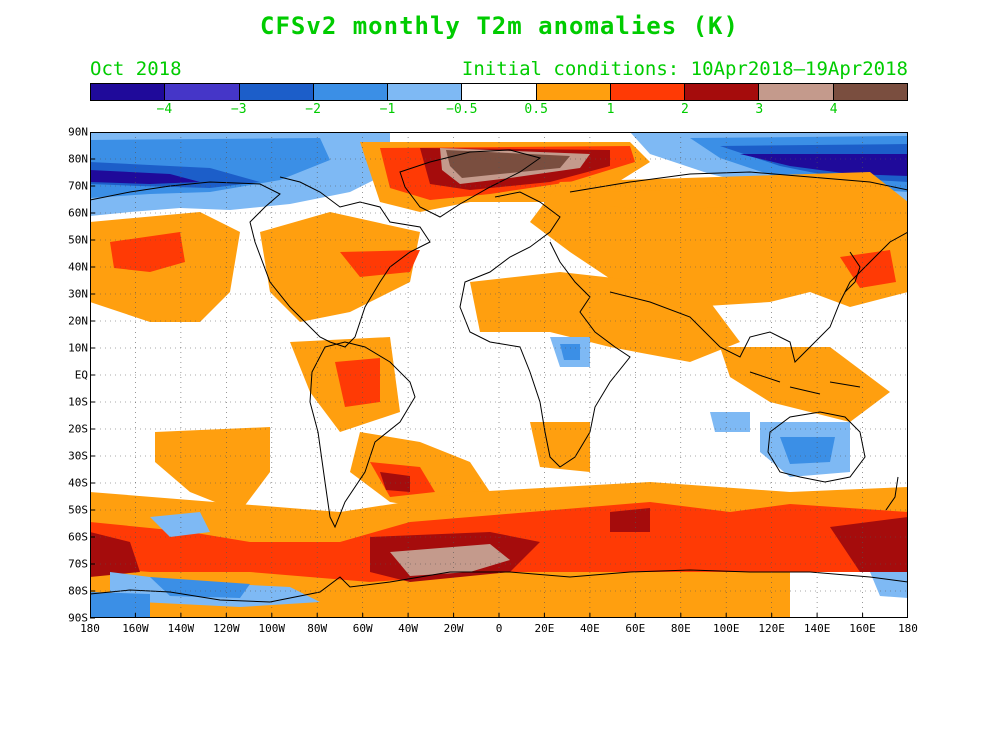 The height and width of the screenshot is (750, 999). Describe the element at coordinates (833, 109) in the screenshot. I see `colorbar-label: 4` at that location.